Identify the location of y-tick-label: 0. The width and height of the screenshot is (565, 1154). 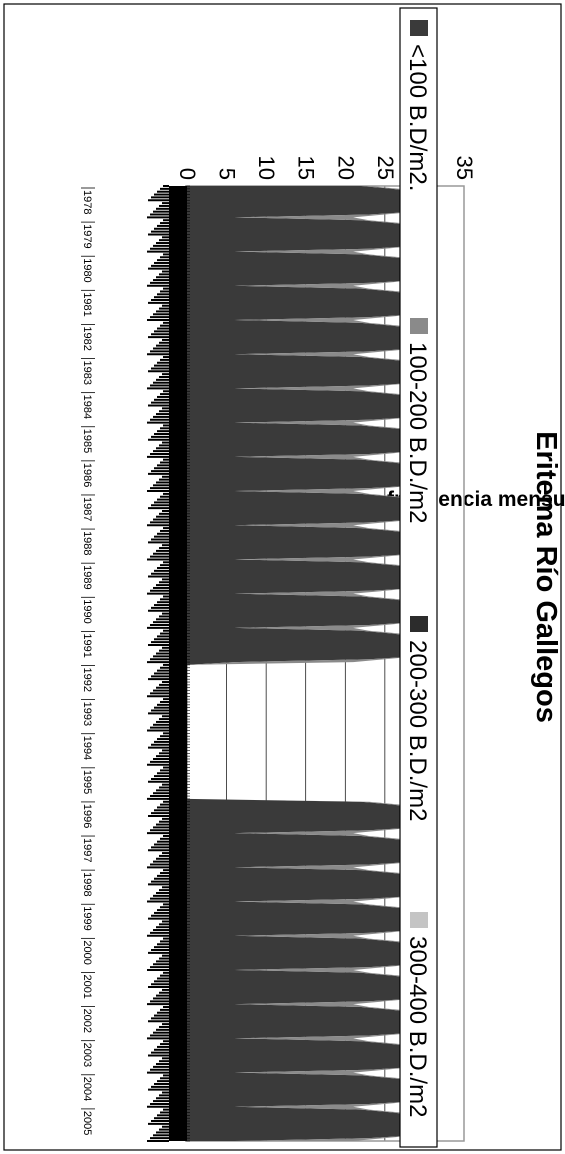
(187, 174).